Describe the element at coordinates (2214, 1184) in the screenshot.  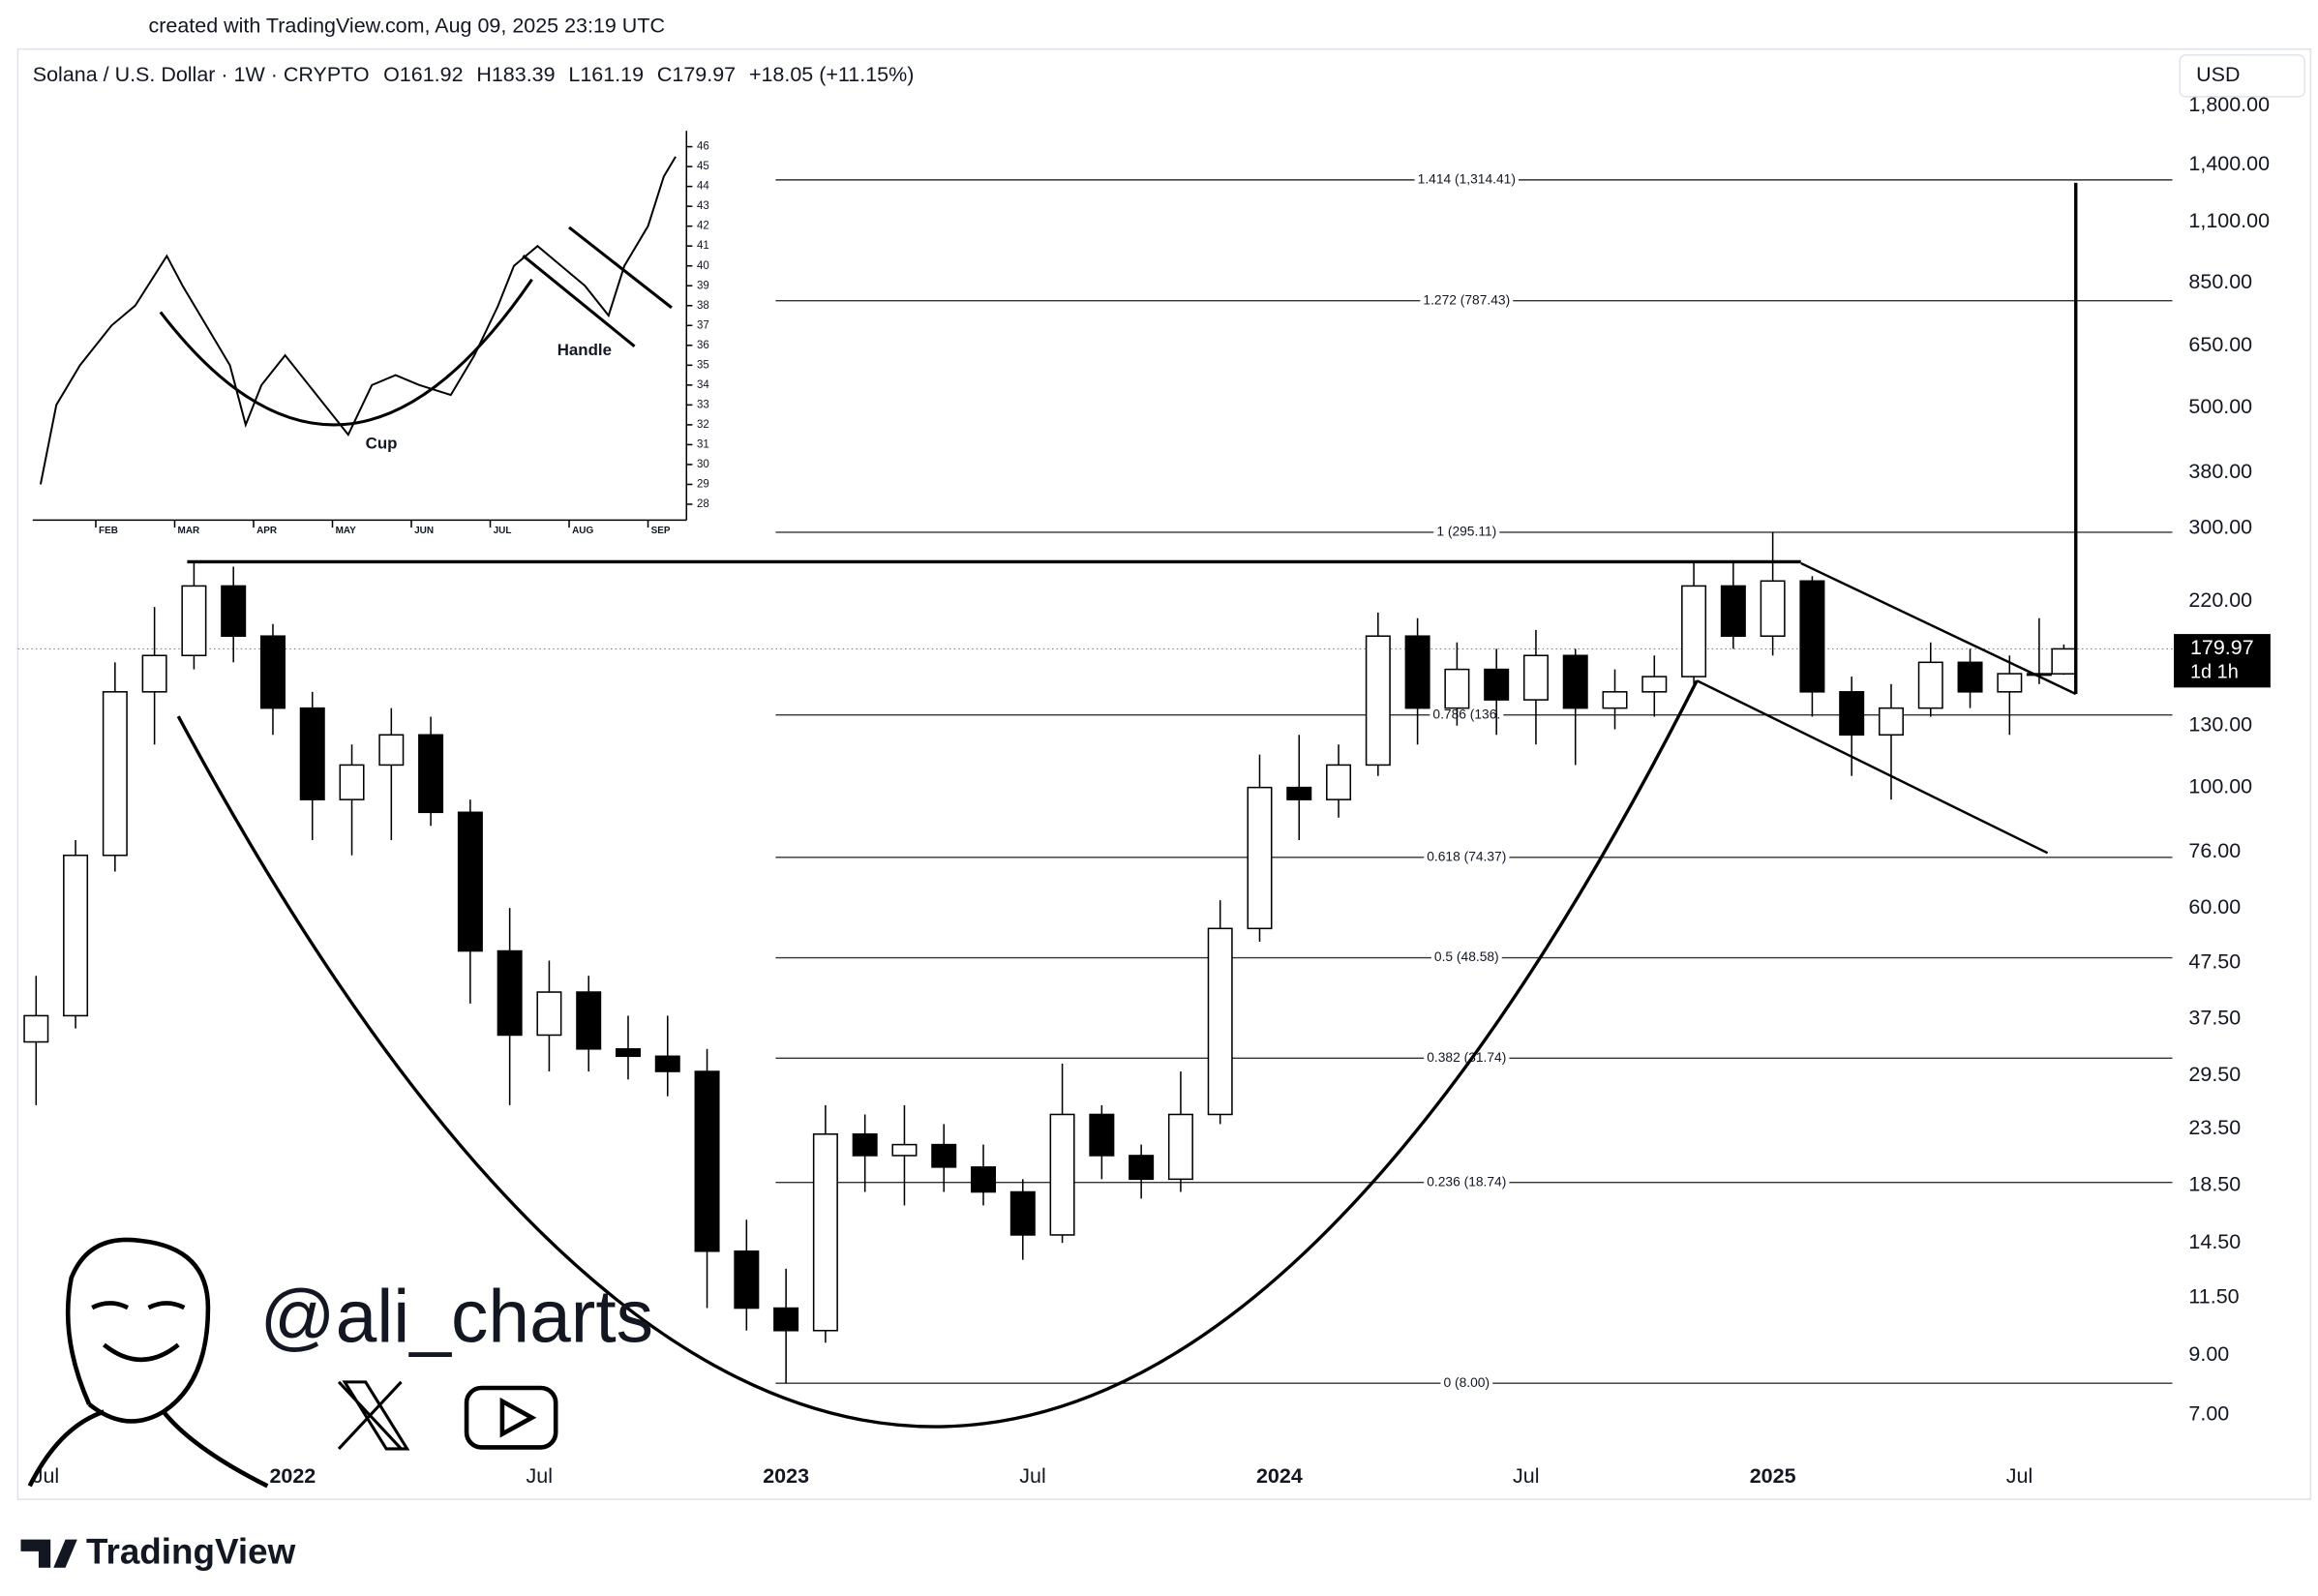
I see `y-tick-label: 18.50` at that location.